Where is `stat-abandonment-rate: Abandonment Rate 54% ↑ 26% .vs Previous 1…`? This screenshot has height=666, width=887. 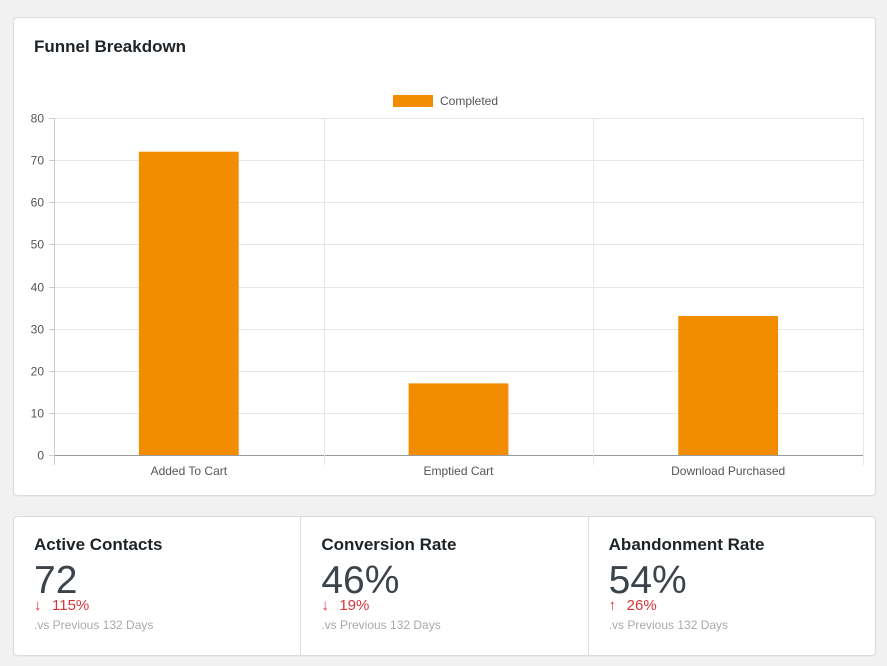
stat-abandonment-rate: Abandonment Rate 54% ↑ 26% .vs Previous 1… is located at coordinates (731, 586).